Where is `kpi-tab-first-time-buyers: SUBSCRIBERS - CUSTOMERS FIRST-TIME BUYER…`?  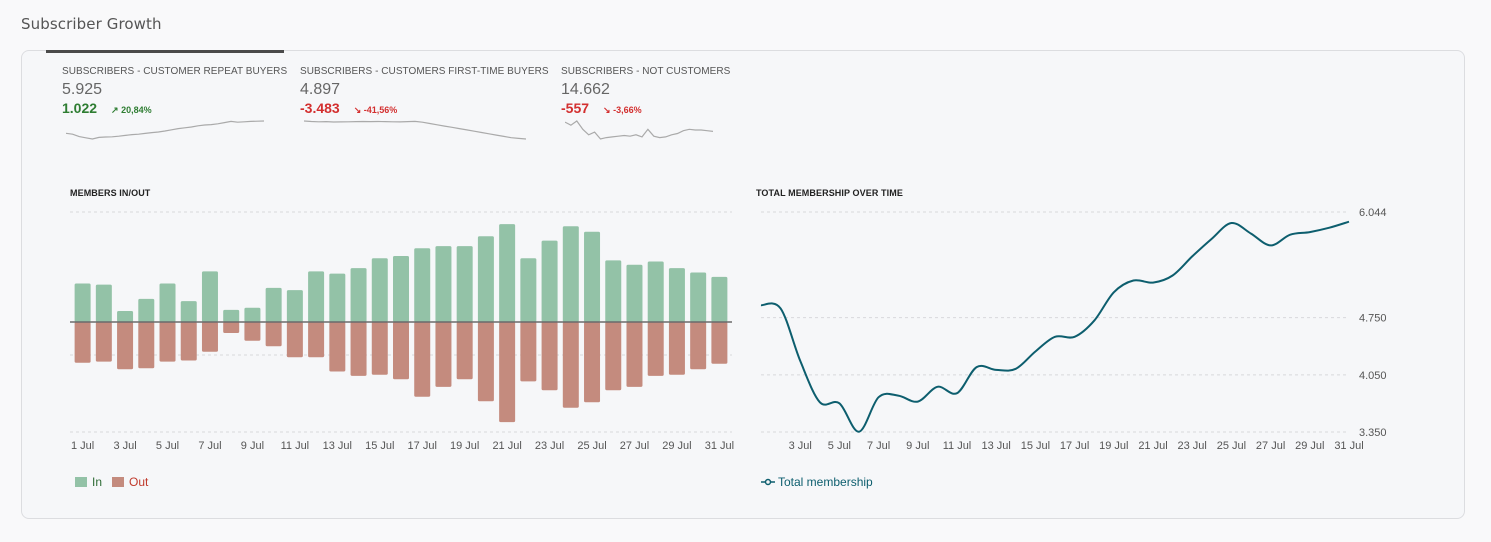 kpi-tab-first-time-buyers: SUBSCRIBERS - CUSTOMERS FIRST-TIME BUYER… is located at coordinates (424, 91).